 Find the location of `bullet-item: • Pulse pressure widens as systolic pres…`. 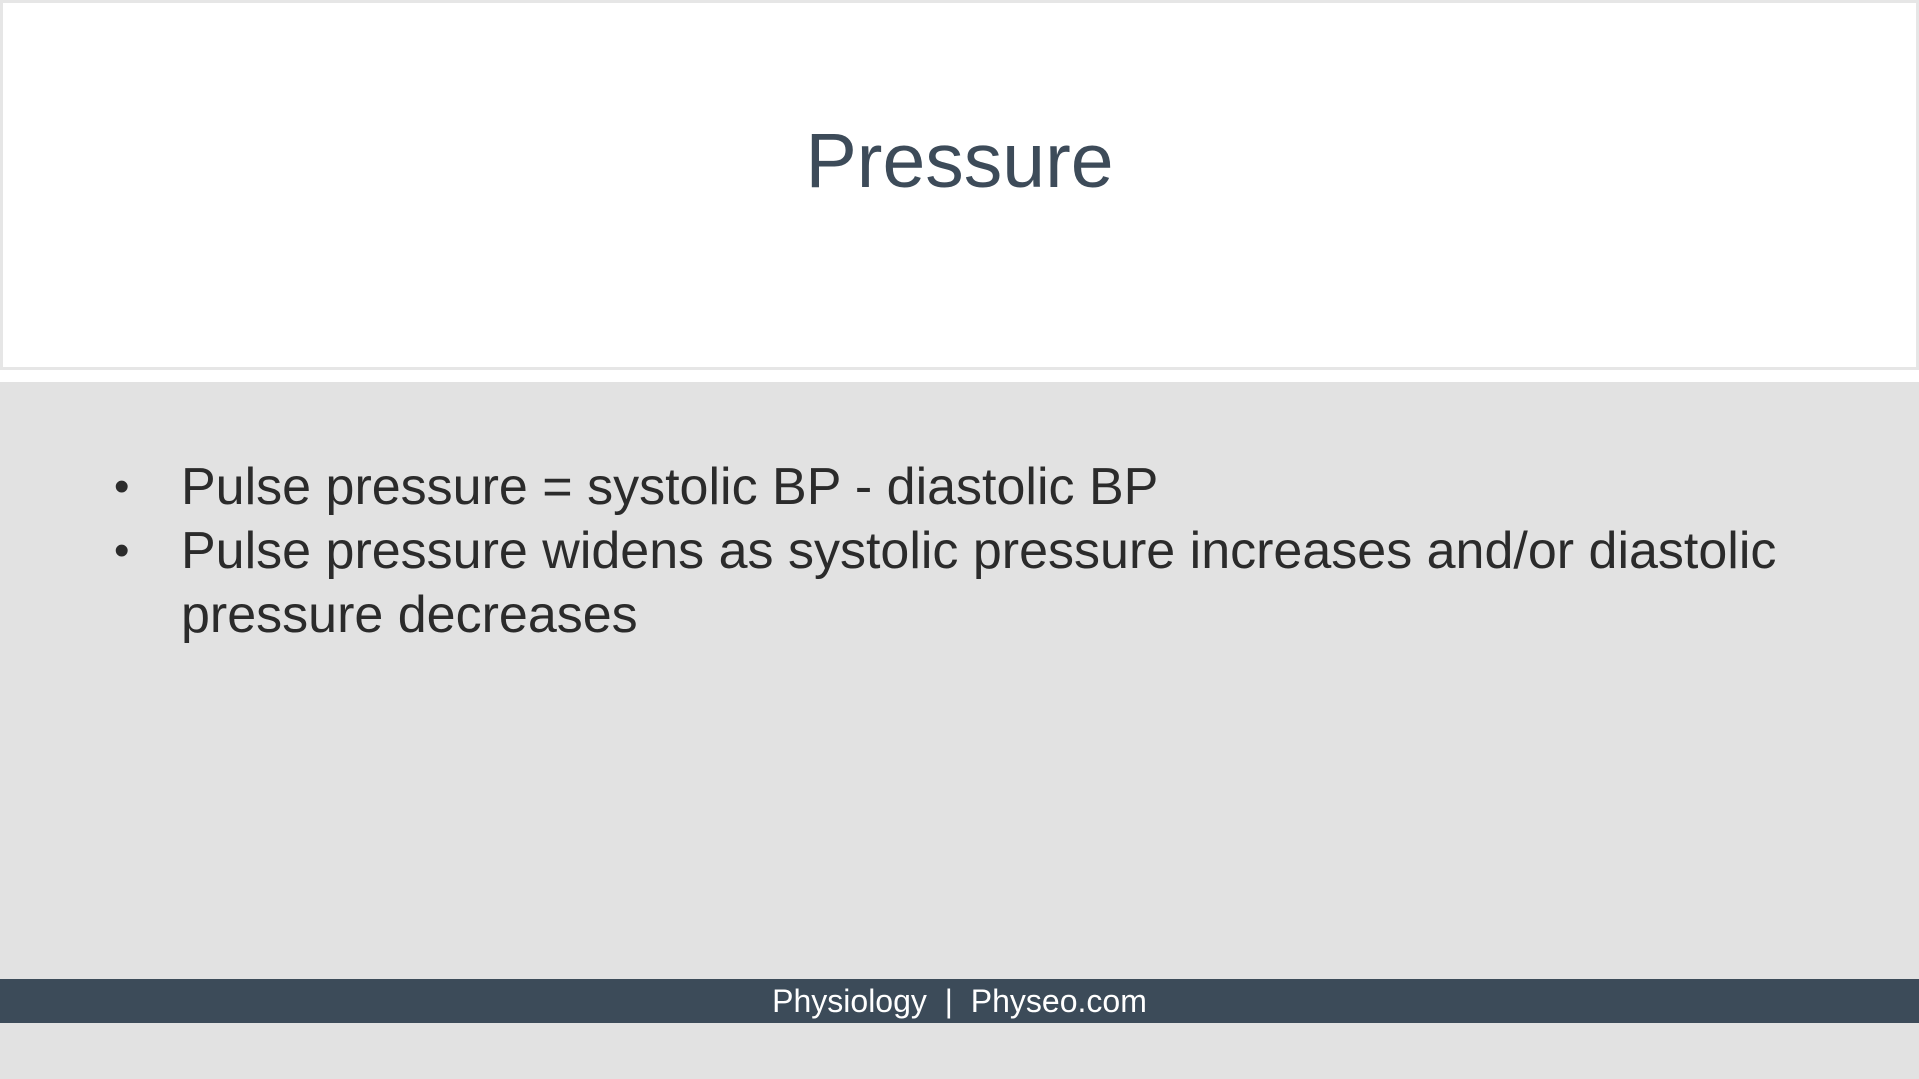

bullet-item: • Pulse pressure widens as systolic pres… is located at coordinates (959, 583).